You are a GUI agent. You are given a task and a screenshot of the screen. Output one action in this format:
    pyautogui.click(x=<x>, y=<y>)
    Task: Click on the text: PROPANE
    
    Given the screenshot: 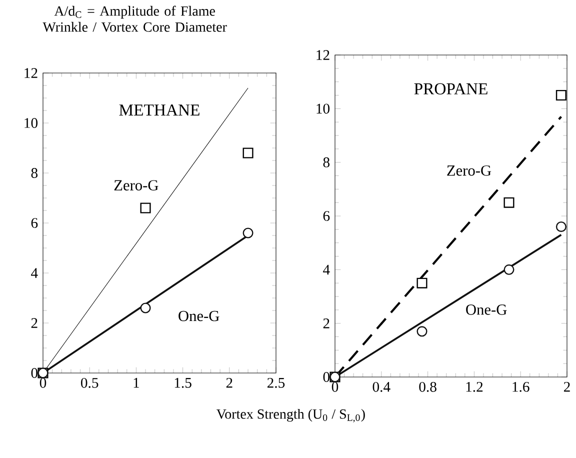 What is the action you would take?
    pyautogui.click(x=451, y=88)
    